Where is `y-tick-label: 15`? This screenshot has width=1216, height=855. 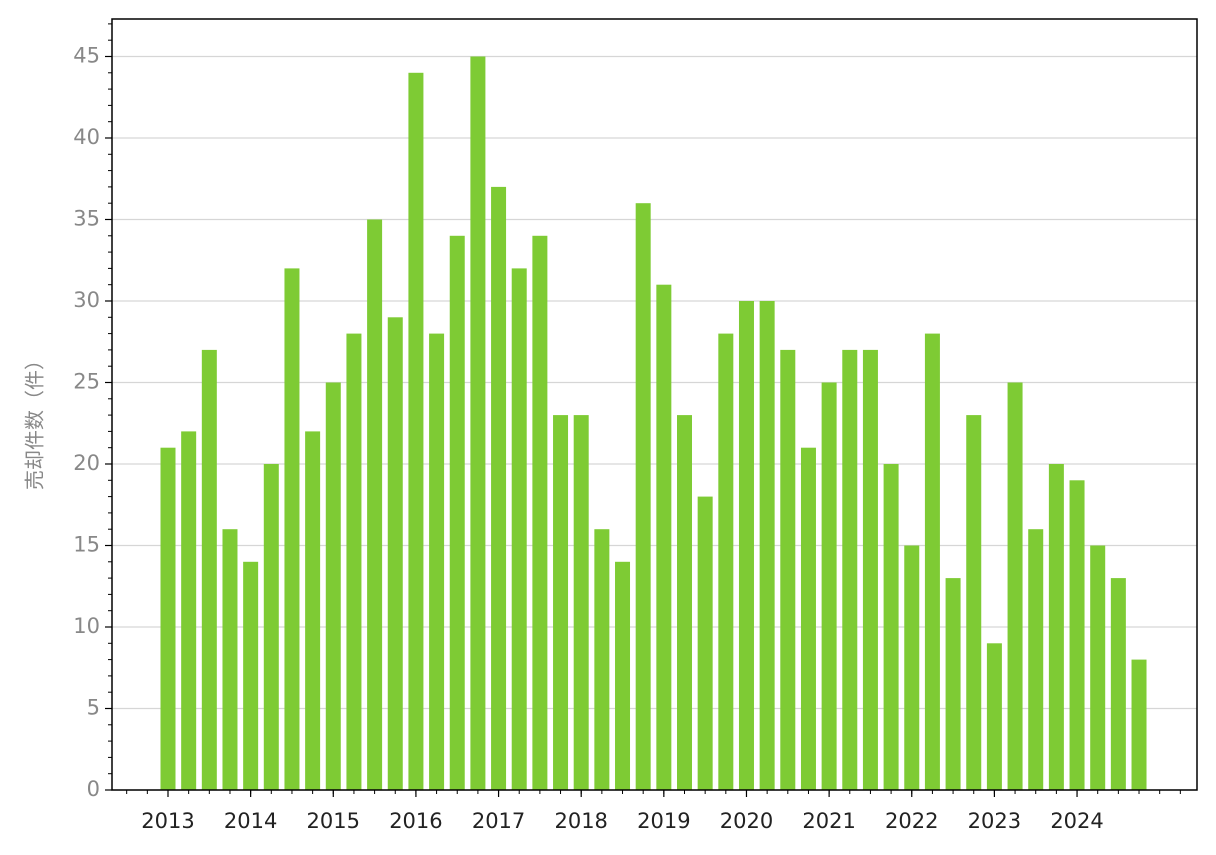 y-tick-label: 15 is located at coordinates (86, 544).